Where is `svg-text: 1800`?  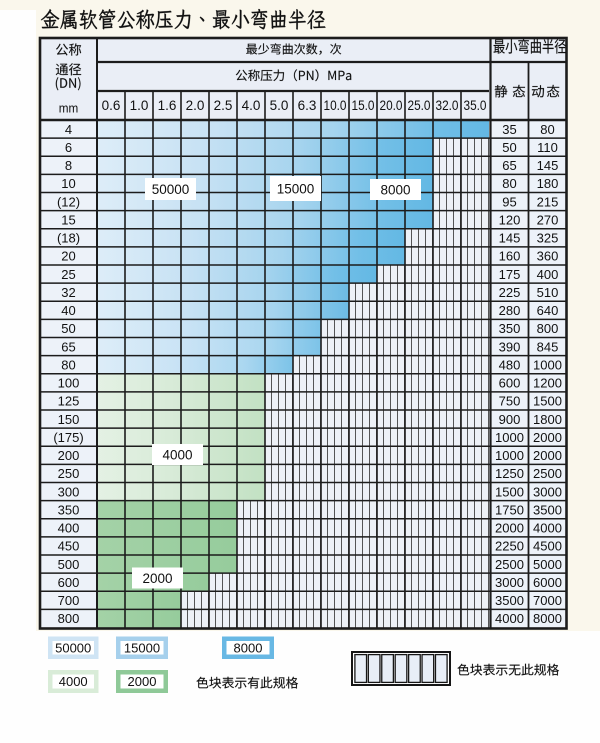
svg-text: 1800 is located at coordinates (547, 419).